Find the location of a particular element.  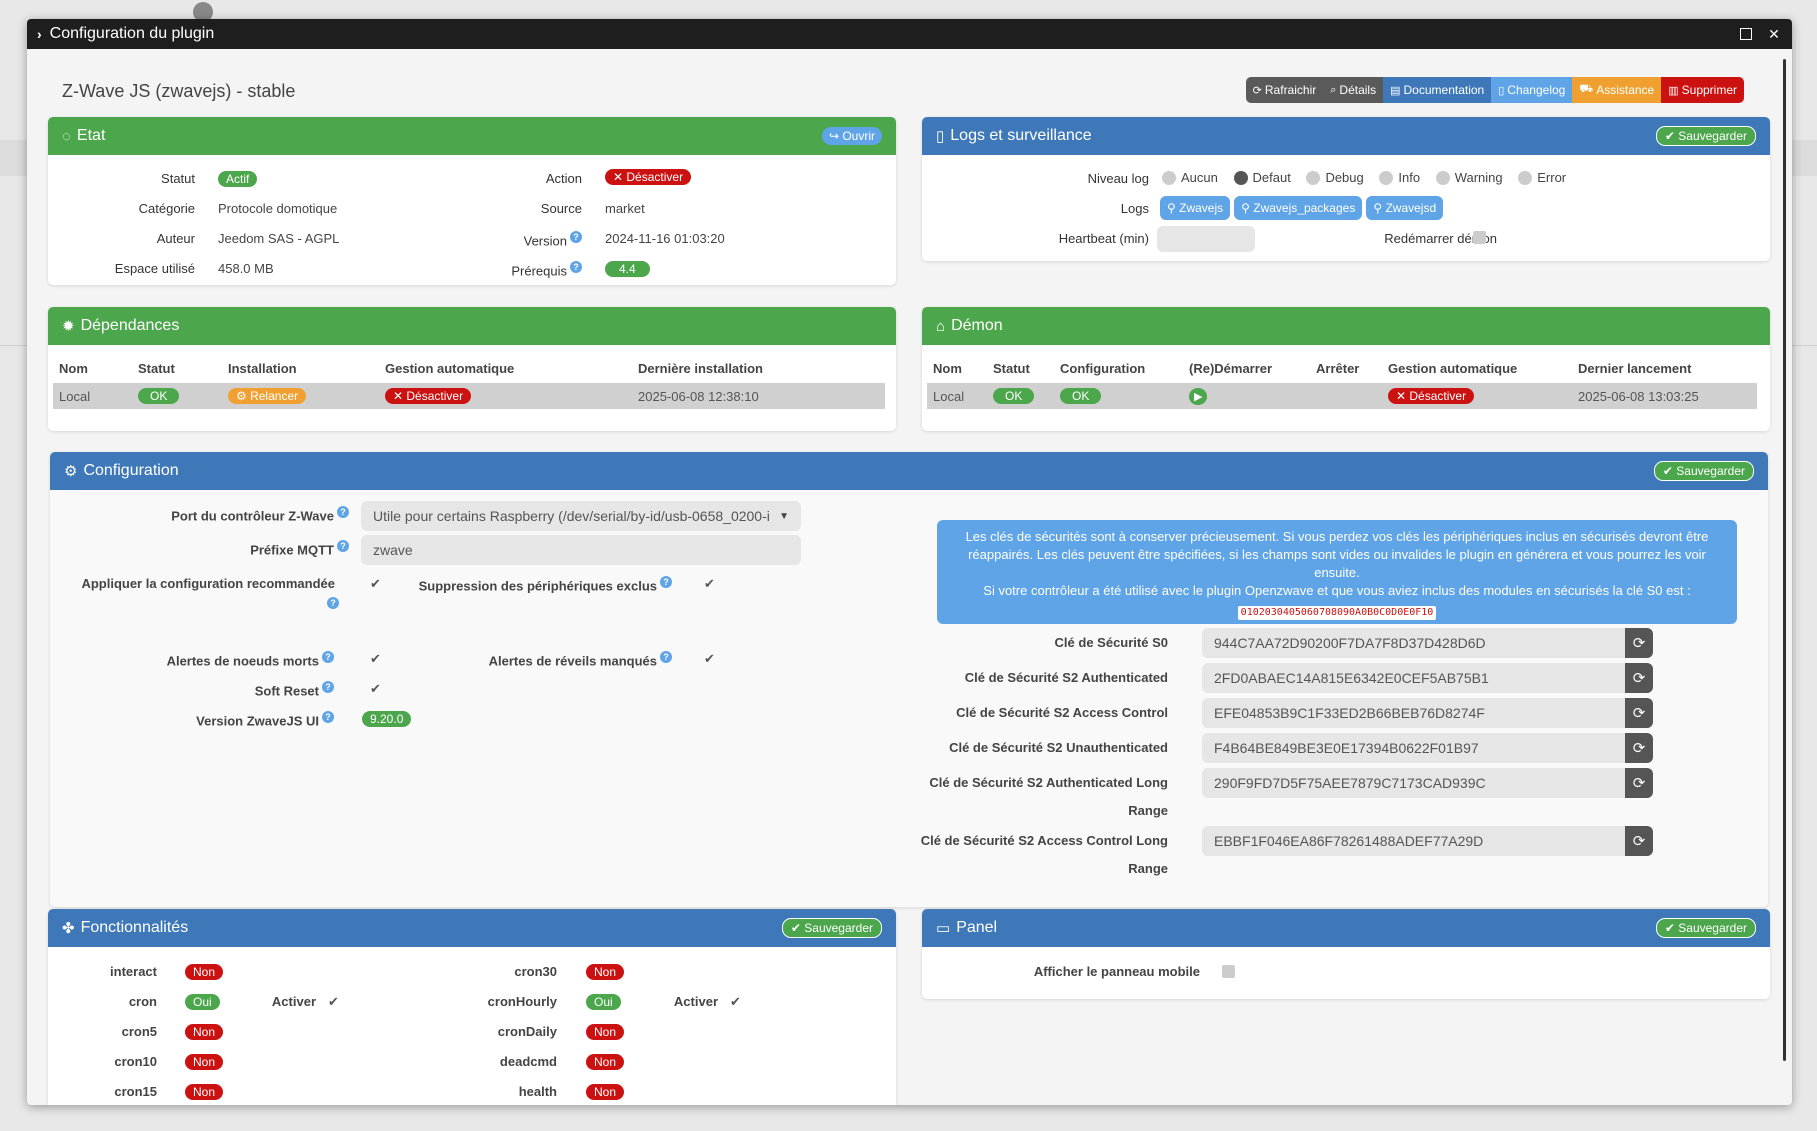

restart-daemon-checkbox is located at coordinates (1479, 237).